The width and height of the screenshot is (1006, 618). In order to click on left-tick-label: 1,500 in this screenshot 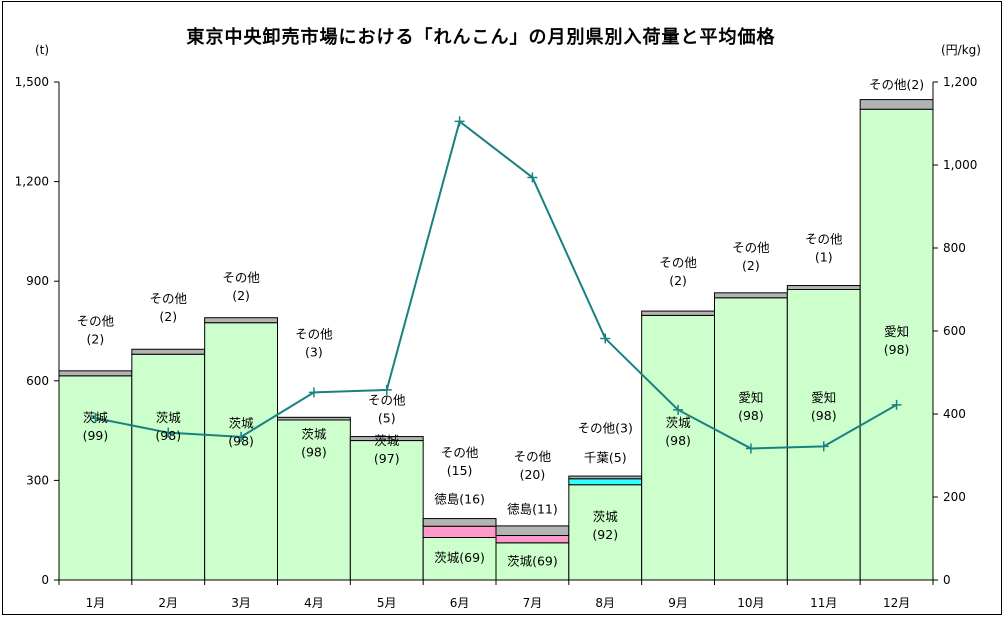, I will do `click(32, 82)`.